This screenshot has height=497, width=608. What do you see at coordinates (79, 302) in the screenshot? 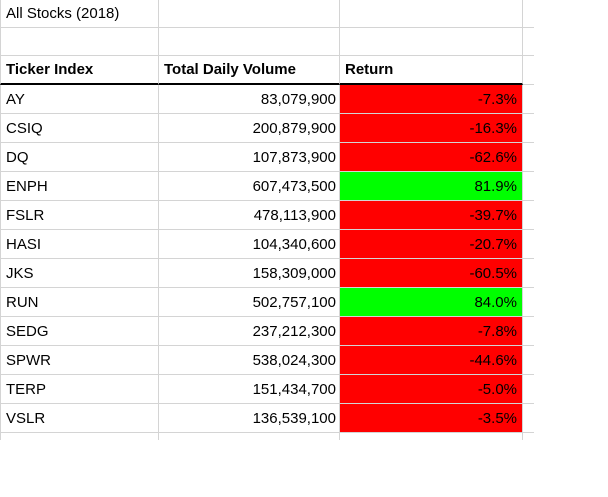
I see `ticker-cell: RUN` at bounding box center [79, 302].